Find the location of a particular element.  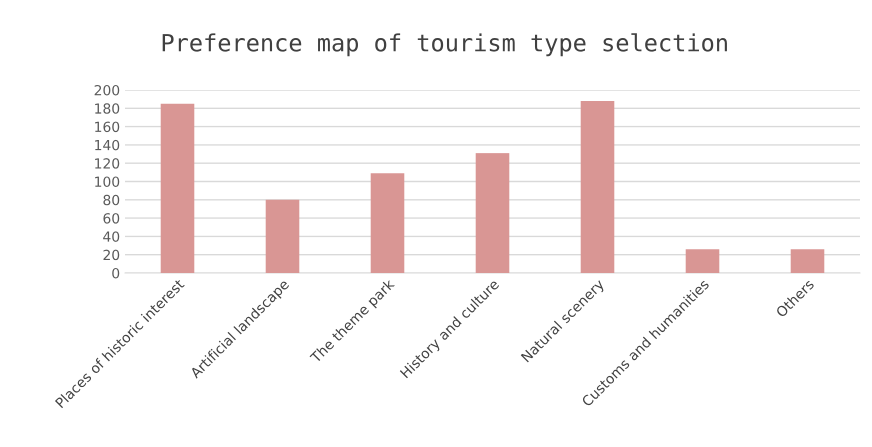

y-tick-label: 180 is located at coordinates (107, 108).